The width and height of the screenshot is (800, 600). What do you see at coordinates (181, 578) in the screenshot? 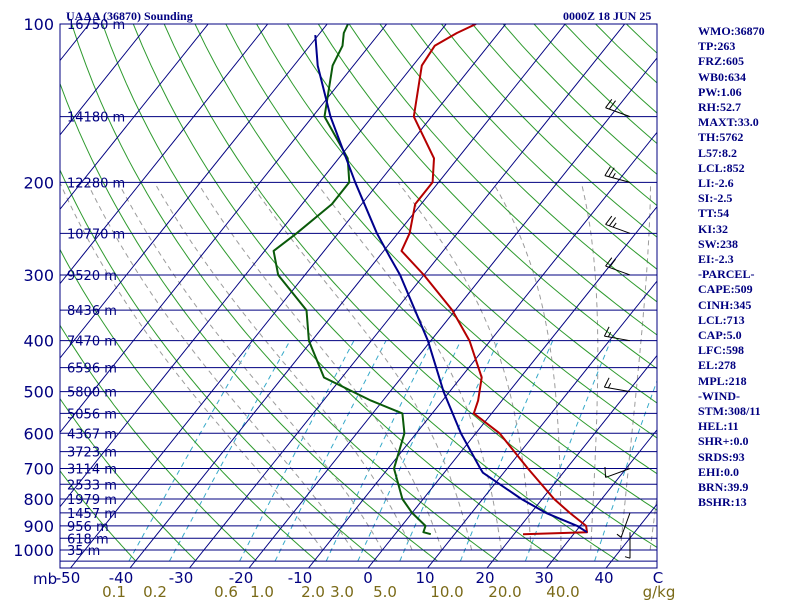
I see `isotherm-tick-label: -30` at bounding box center [181, 578].